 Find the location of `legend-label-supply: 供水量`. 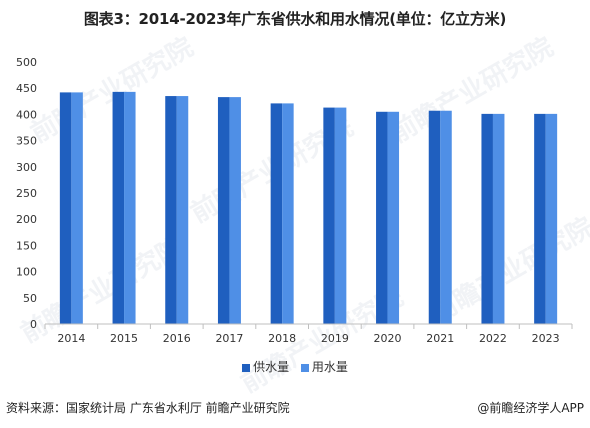

legend-label-supply: 供水量 is located at coordinates (271, 367).